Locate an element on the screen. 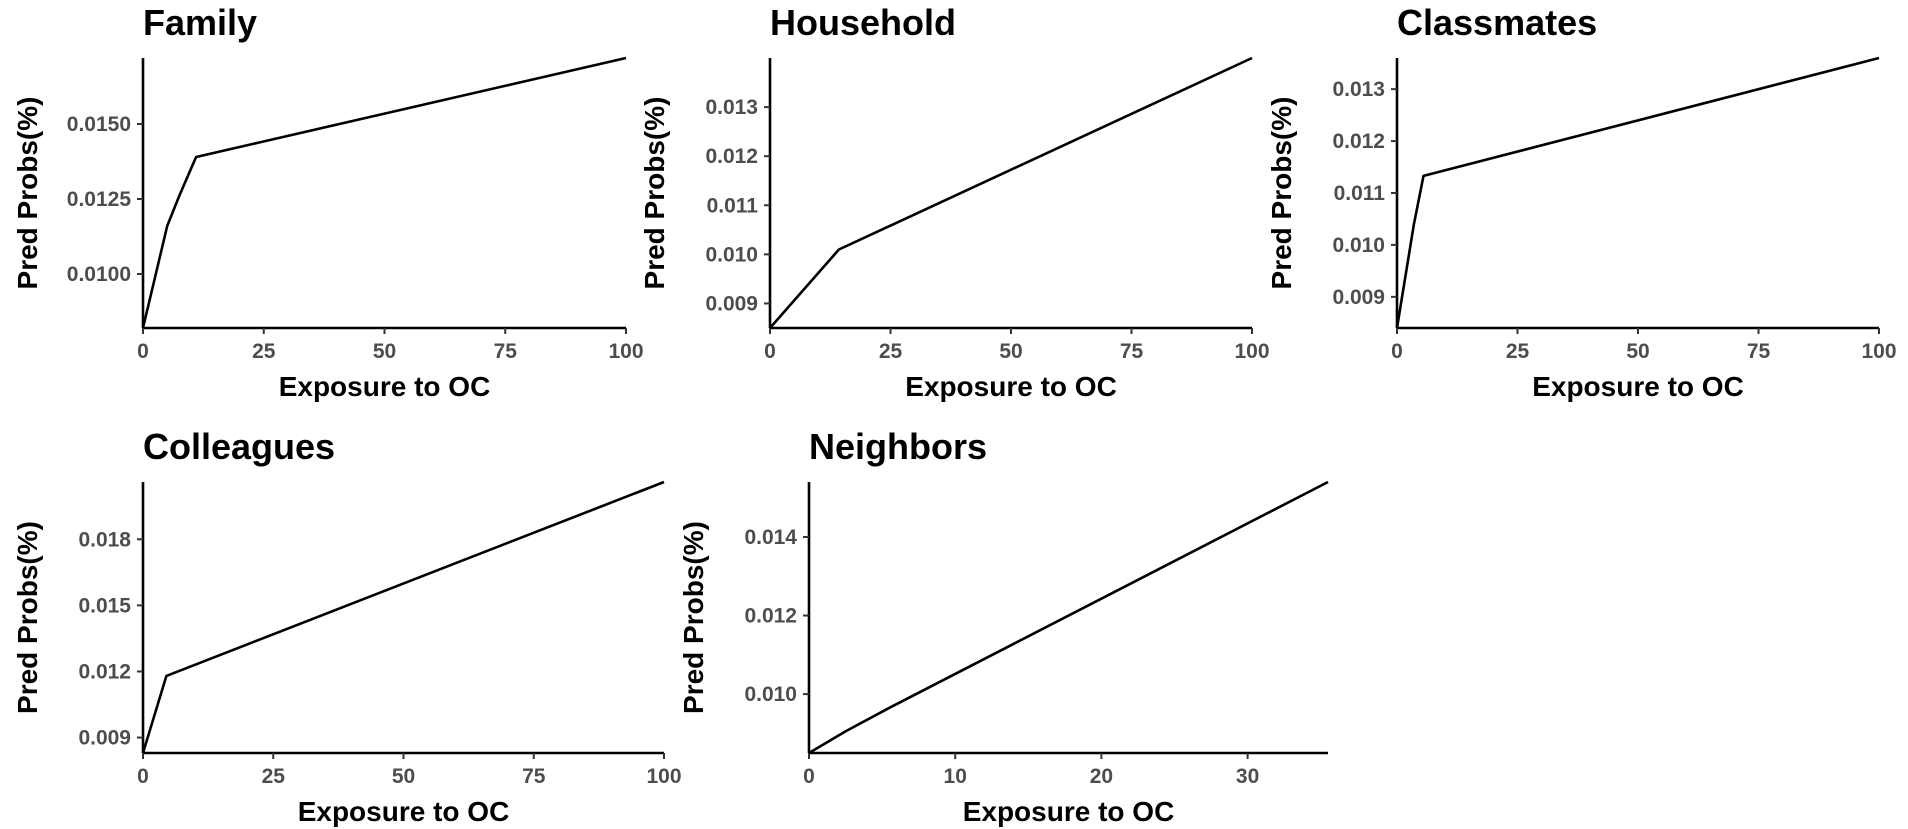 The width and height of the screenshot is (1908, 829). panel-title: Neighbors is located at coordinates (898, 446).